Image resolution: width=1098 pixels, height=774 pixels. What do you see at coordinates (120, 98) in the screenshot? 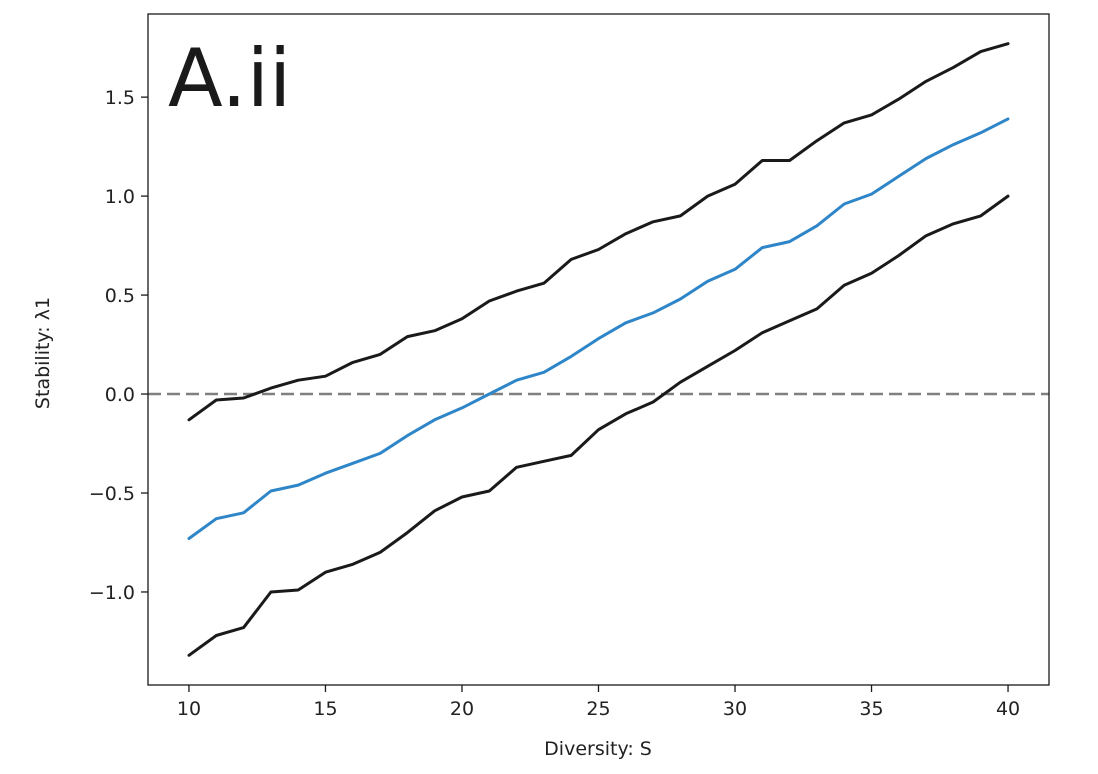
I see `y-tick-label: 1.5` at bounding box center [120, 98].